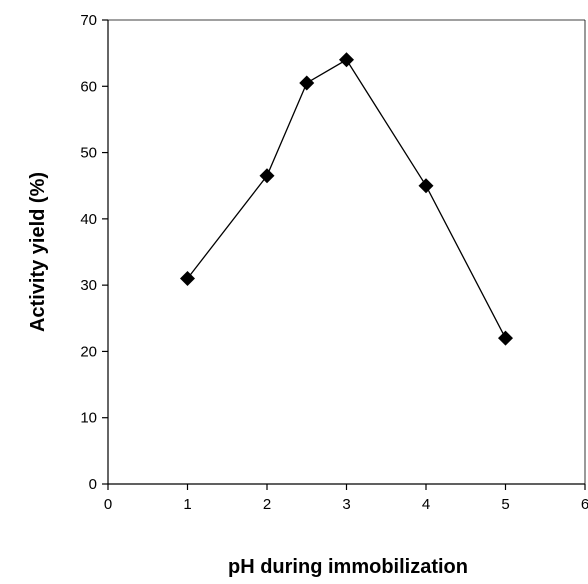 The image size is (588, 584). What do you see at coordinates (93, 484) in the screenshot?
I see `y-tick-label: 0` at bounding box center [93, 484].